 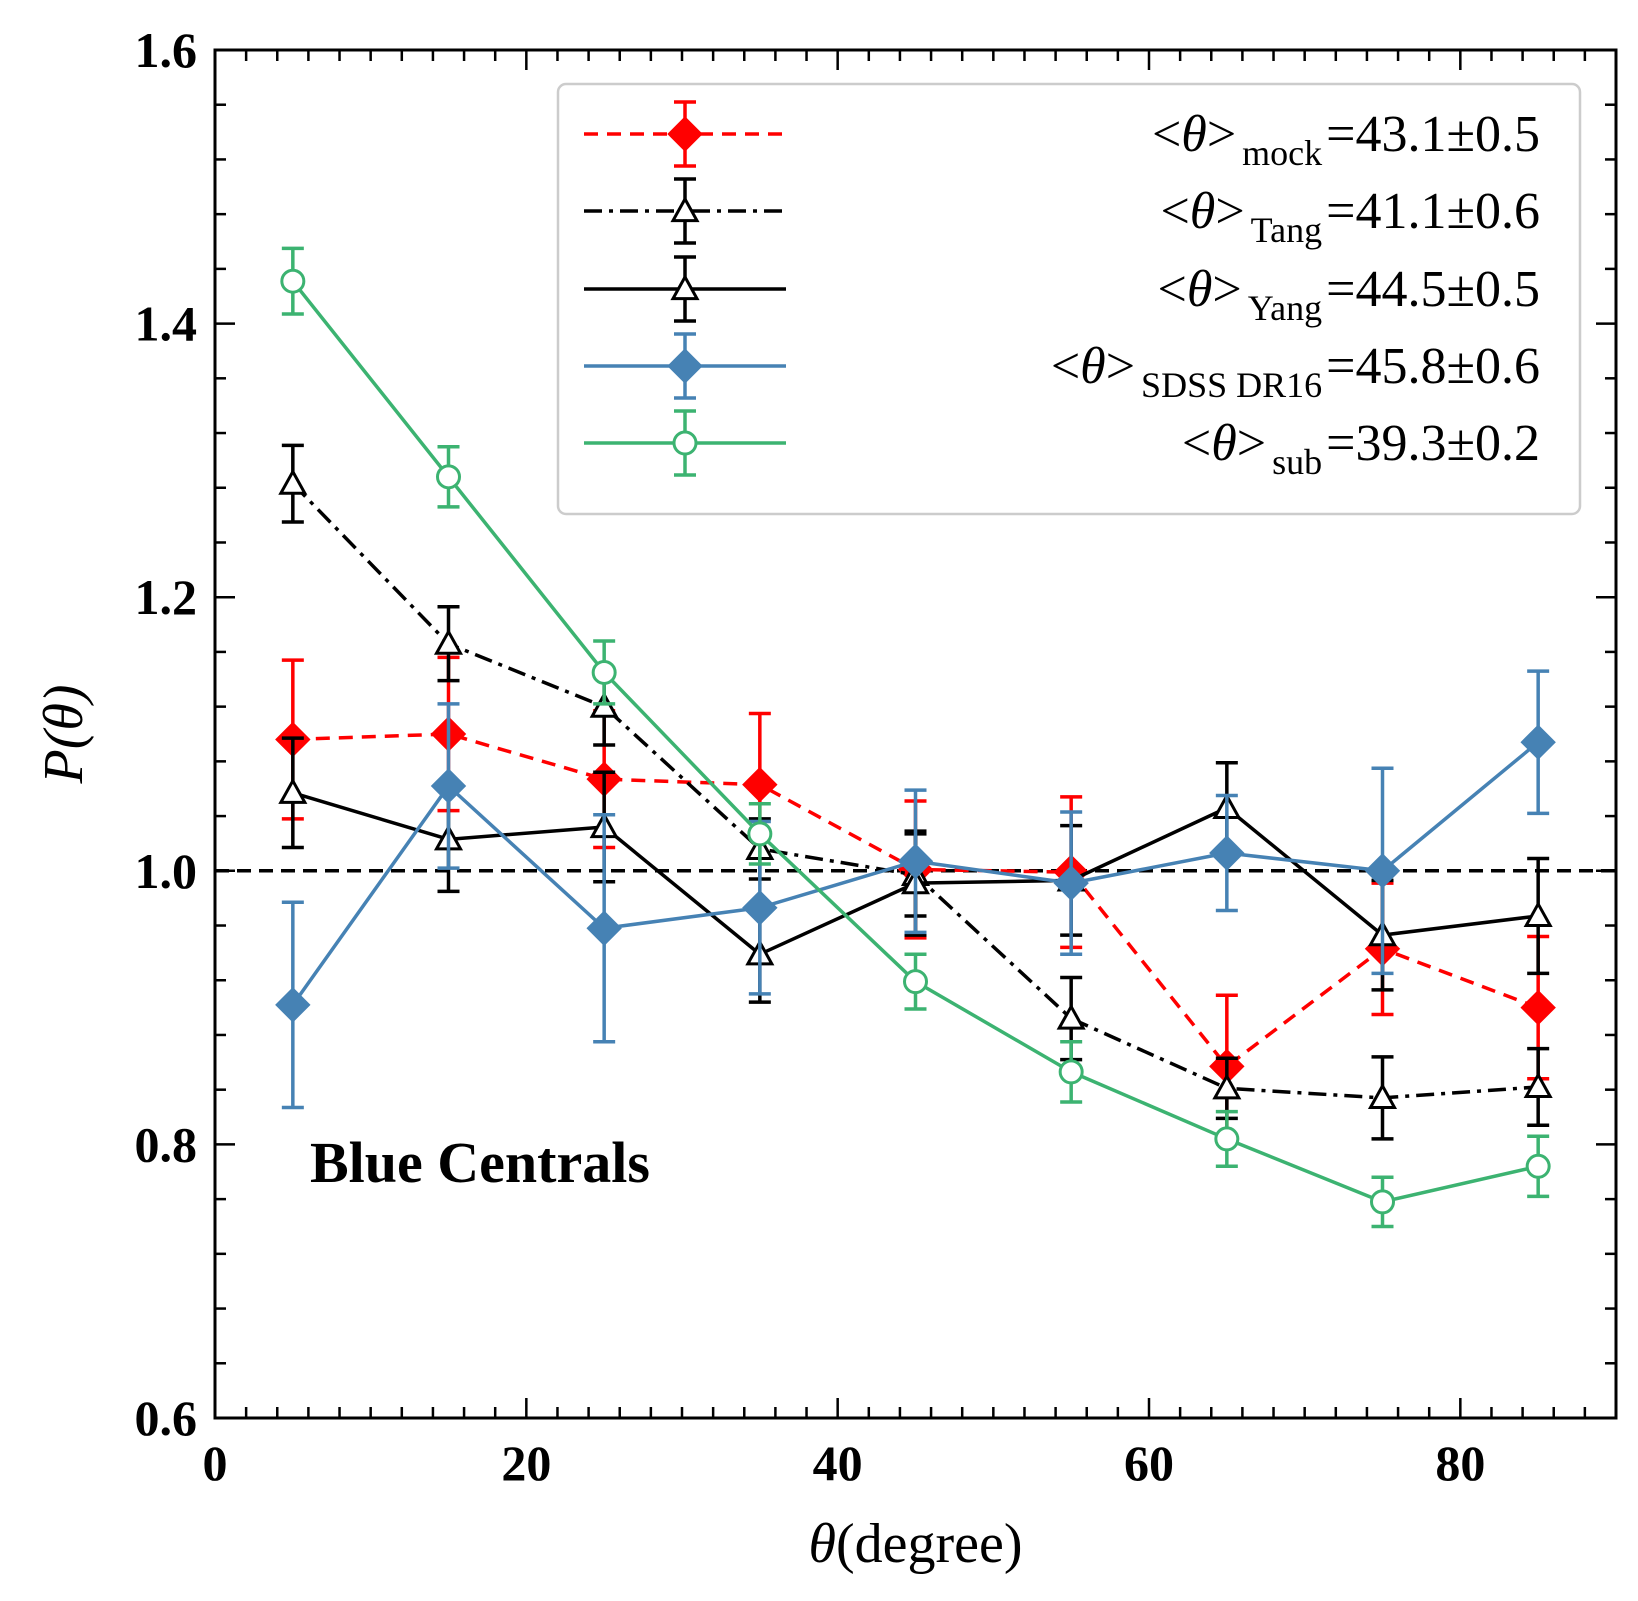 What do you see at coordinates (526, 1463) in the screenshot?
I see `x-tick-label: 20` at bounding box center [526, 1463].